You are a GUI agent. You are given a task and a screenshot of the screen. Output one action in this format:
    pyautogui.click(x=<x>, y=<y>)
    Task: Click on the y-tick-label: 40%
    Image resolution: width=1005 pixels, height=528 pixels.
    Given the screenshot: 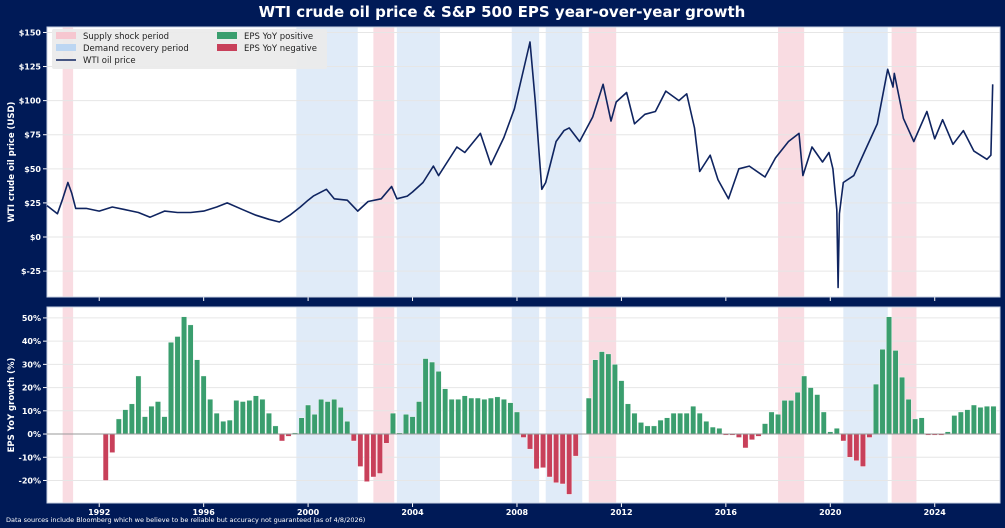 What is the action you would take?
    pyautogui.click(x=31, y=341)
    